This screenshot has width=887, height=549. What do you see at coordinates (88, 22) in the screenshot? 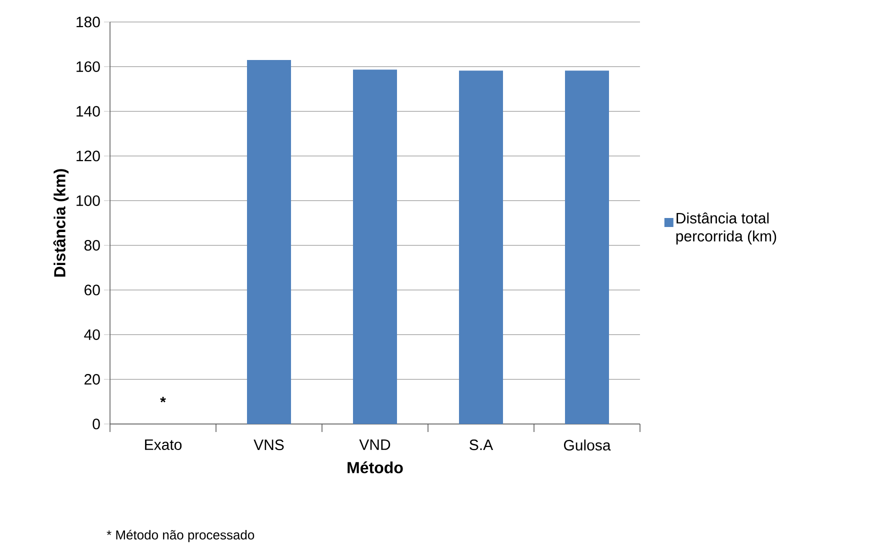
I see `y-tick-label: 180` at bounding box center [88, 22].